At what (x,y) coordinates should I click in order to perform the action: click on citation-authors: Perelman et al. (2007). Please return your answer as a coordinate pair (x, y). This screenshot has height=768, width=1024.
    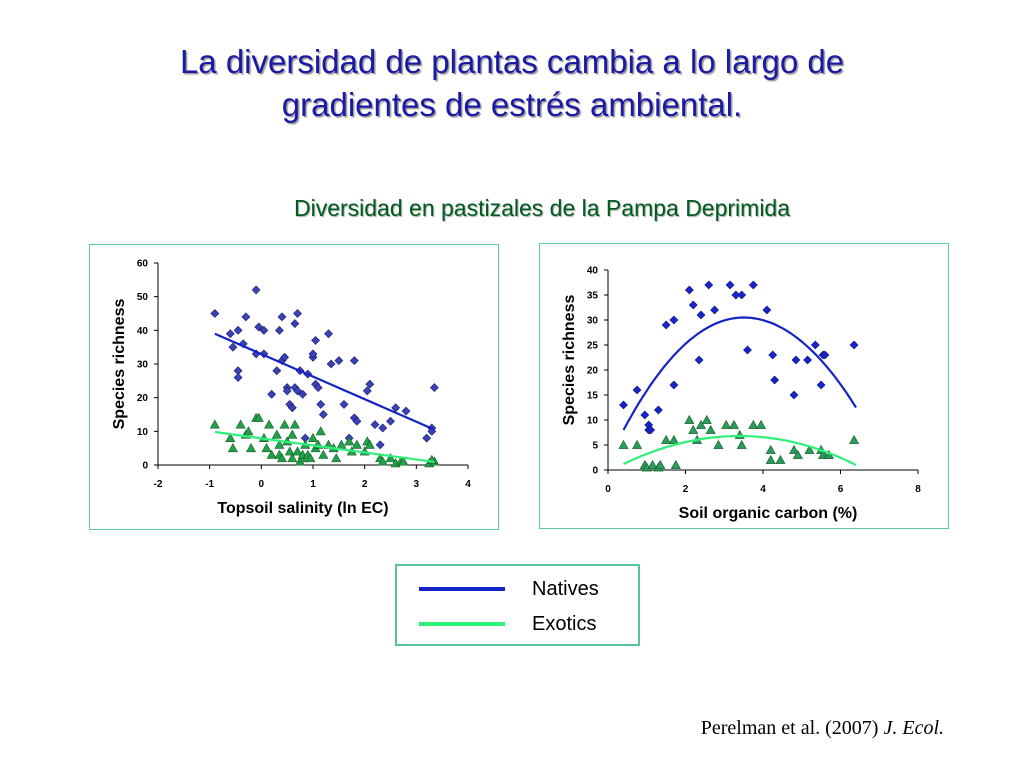
    Looking at the image, I should click on (792, 728).